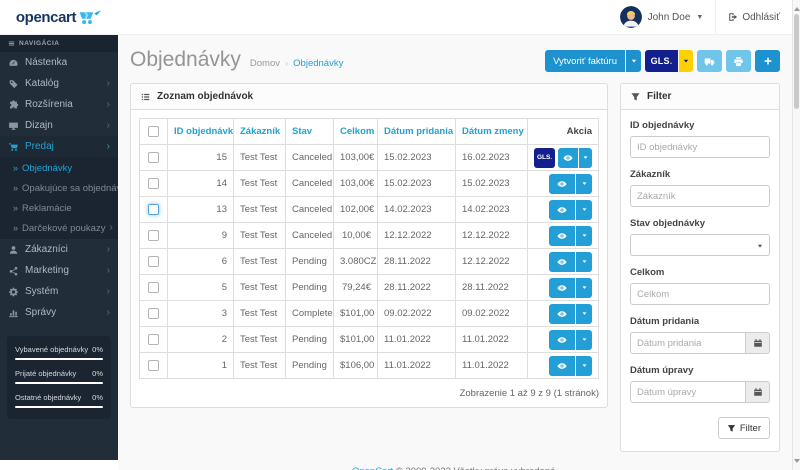  Describe the element at coordinates (661, 61) in the screenshot. I see `gls-button: GLS.` at that location.